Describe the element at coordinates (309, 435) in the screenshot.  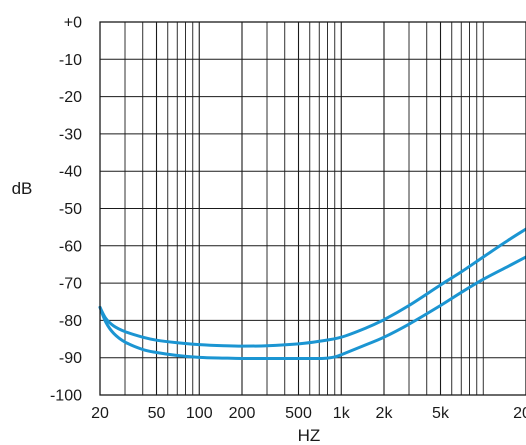
I see `x-axis-title: HZ` at that location.